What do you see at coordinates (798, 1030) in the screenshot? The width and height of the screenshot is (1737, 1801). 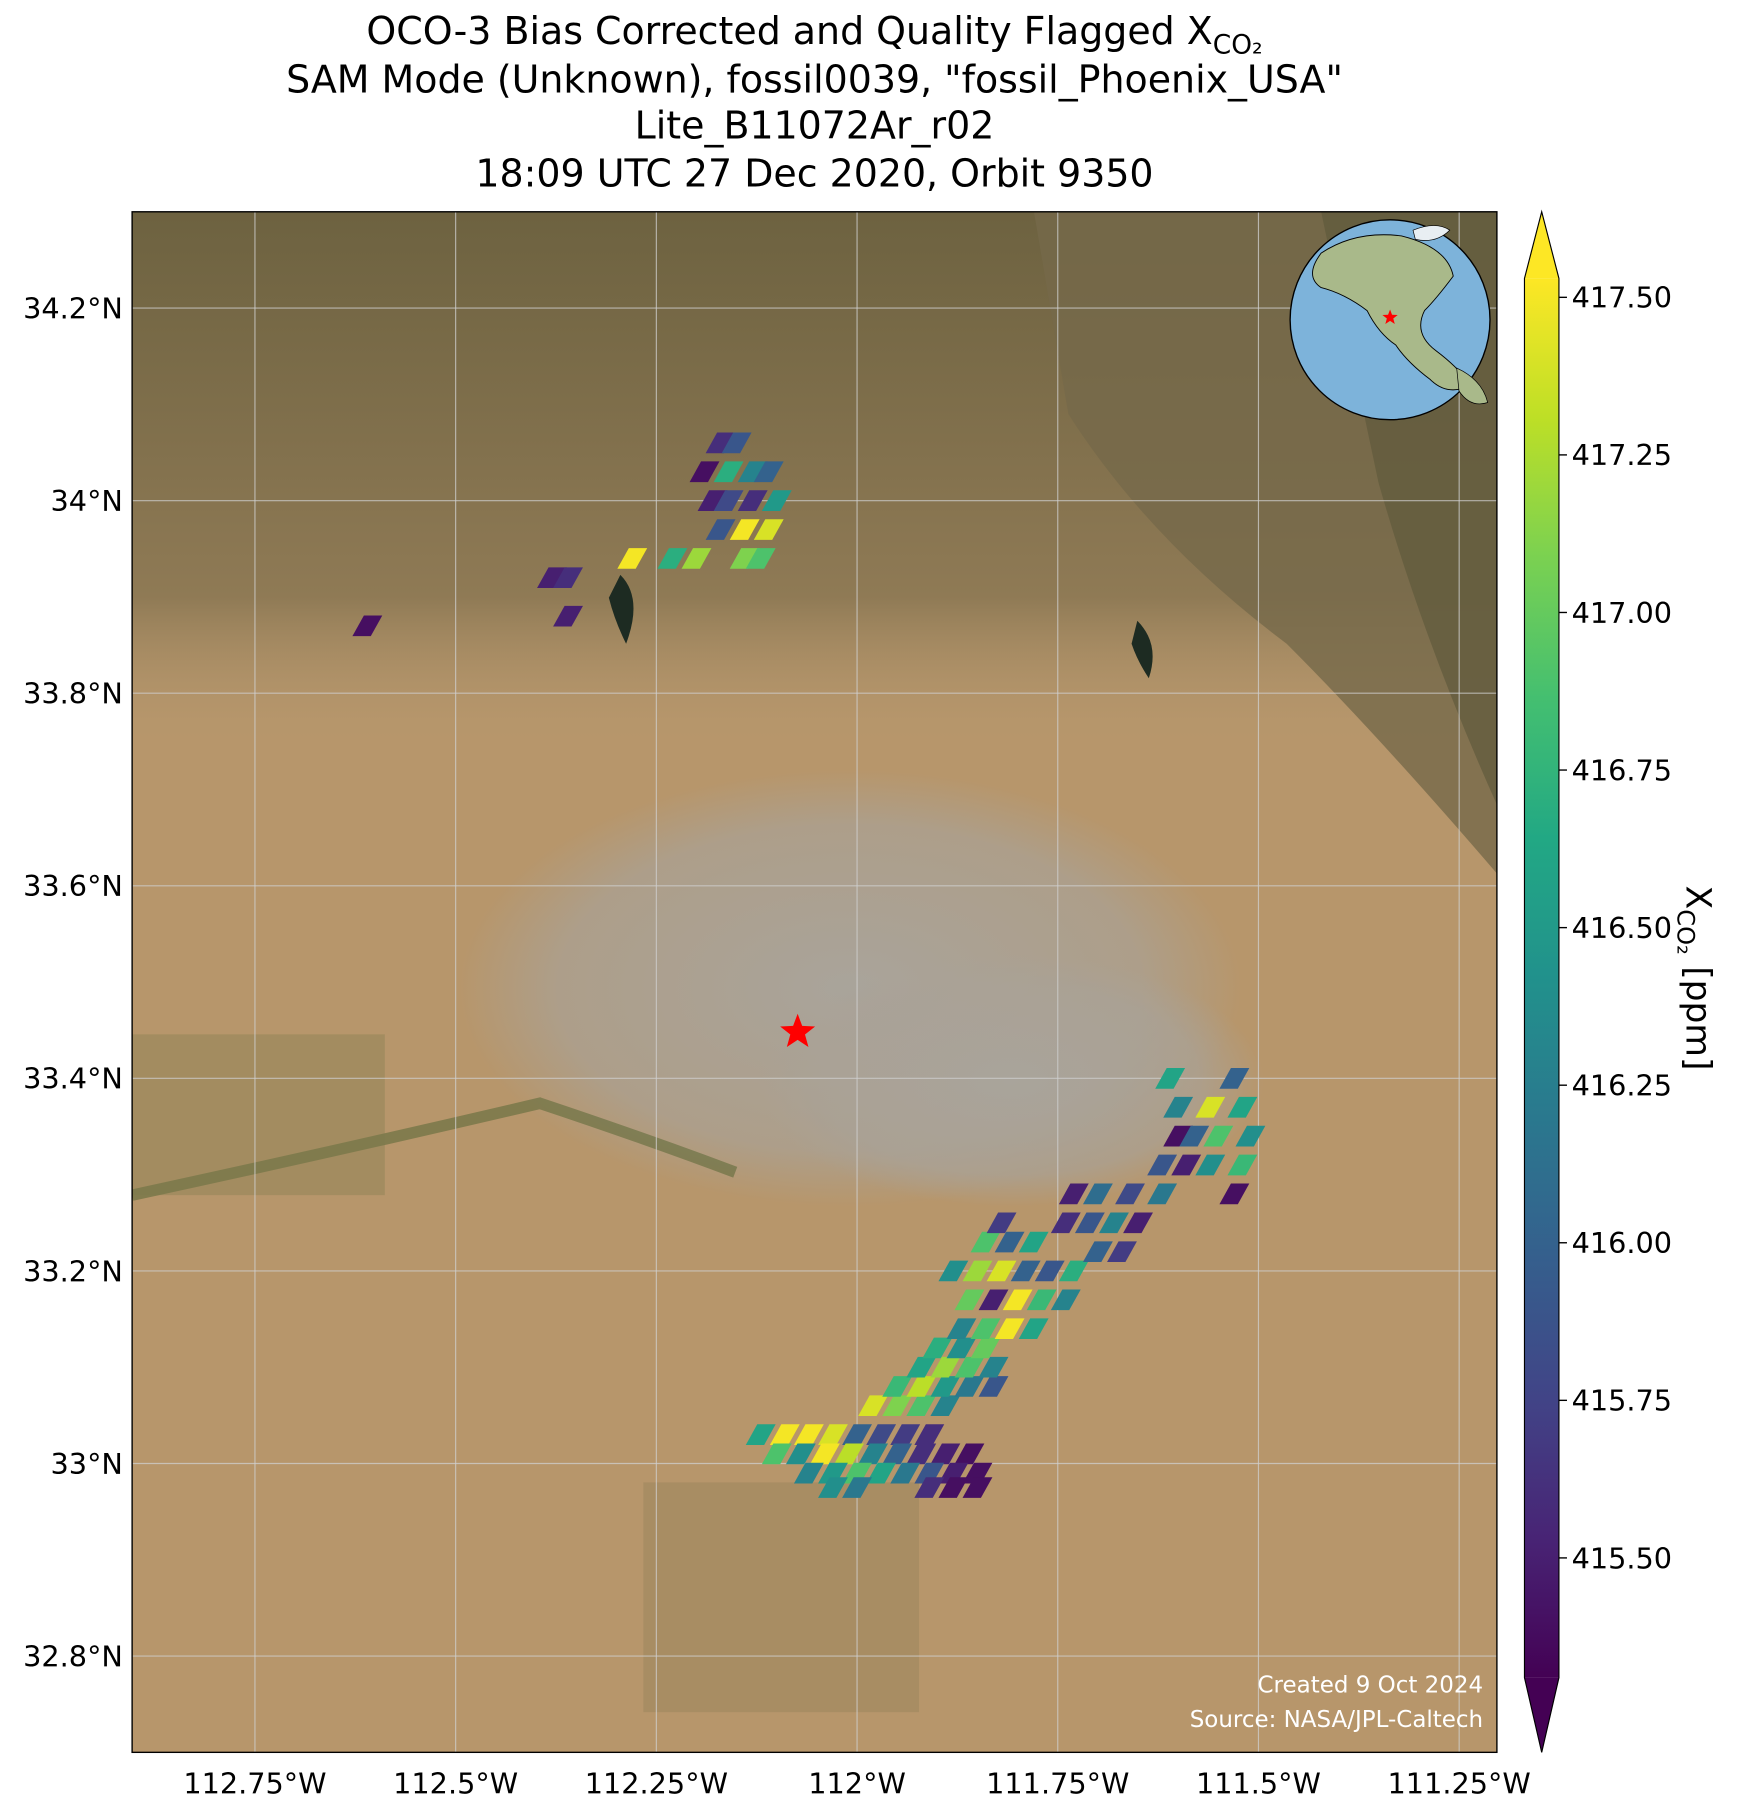 I see `target-star` at bounding box center [798, 1030].